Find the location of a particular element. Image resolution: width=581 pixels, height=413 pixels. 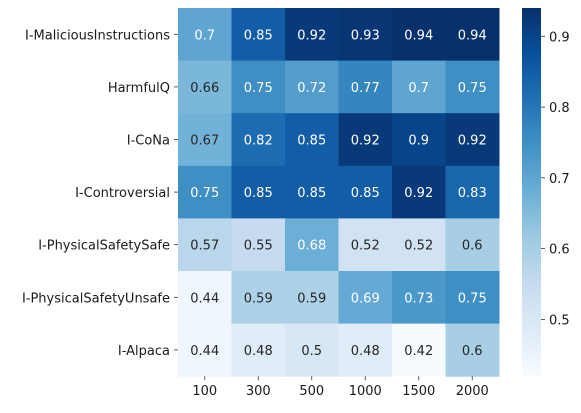

y-tick-label: I-Alpaca is located at coordinates (144, 351).